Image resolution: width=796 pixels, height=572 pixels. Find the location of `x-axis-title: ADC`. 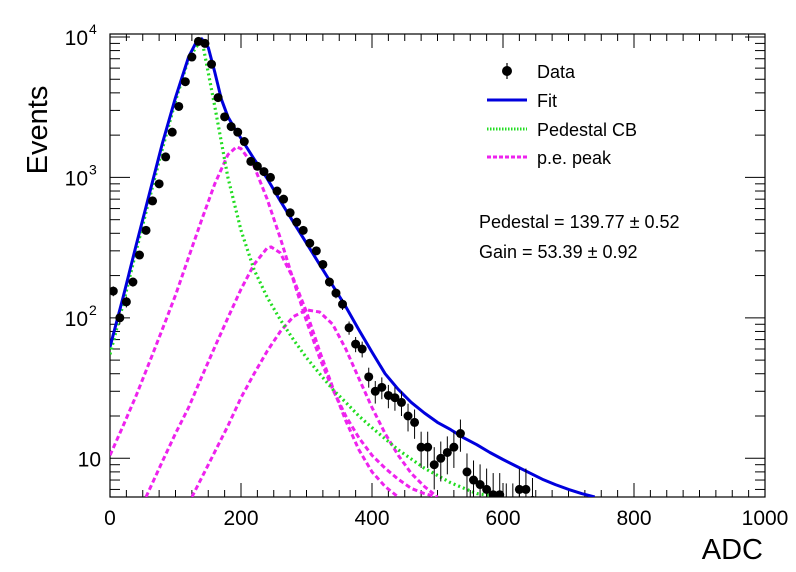

x-axis-title: ADC is located at coordinates (732, 550).